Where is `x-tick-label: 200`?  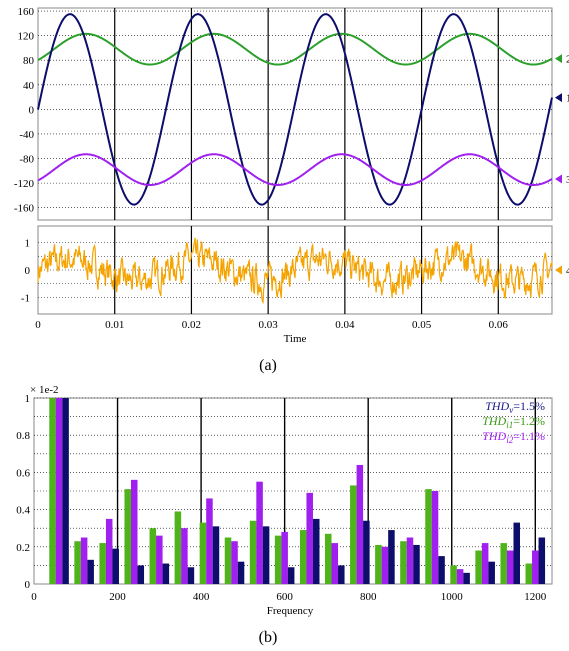
x-tick-label: 200 is located at coordinates (117, 597).